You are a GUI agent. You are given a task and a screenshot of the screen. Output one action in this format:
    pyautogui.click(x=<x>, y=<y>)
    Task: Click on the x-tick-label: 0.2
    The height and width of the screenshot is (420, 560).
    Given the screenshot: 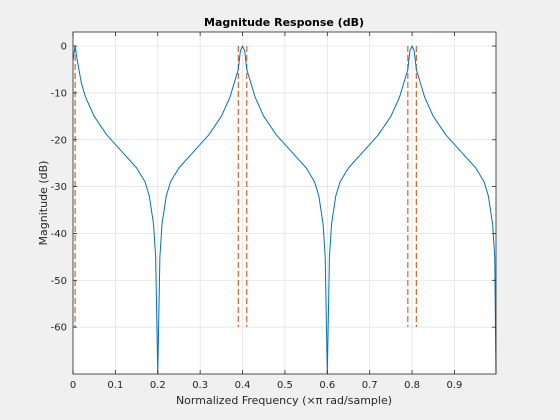 What is the action you would take?
    pyautogui.click(x=158, y=385)
    